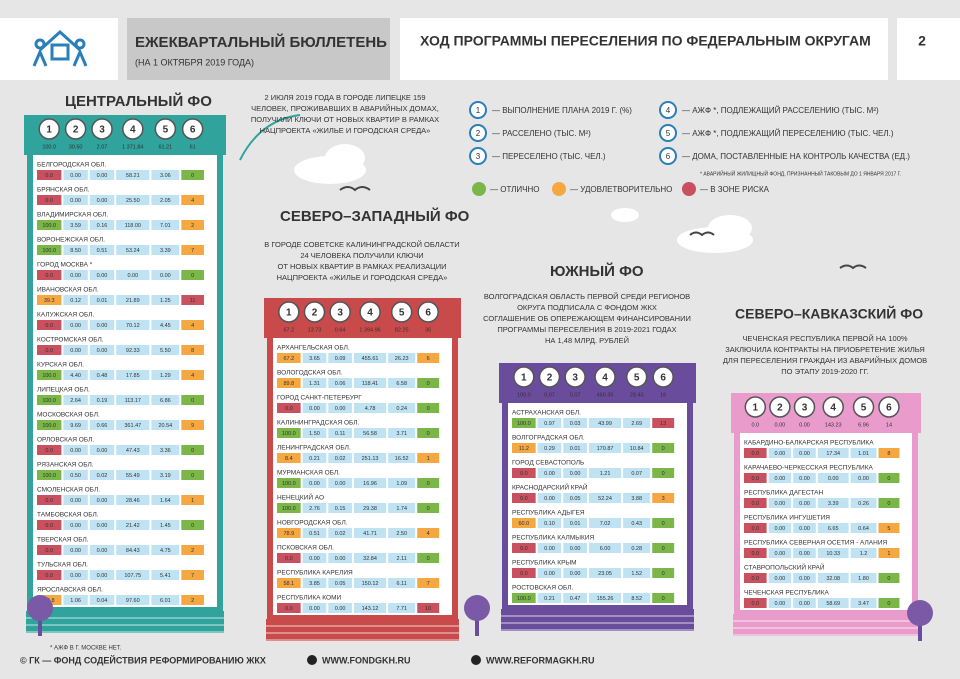 The image size is (960, 679). I want to click on region-value: 32.84, so click(370, 559).